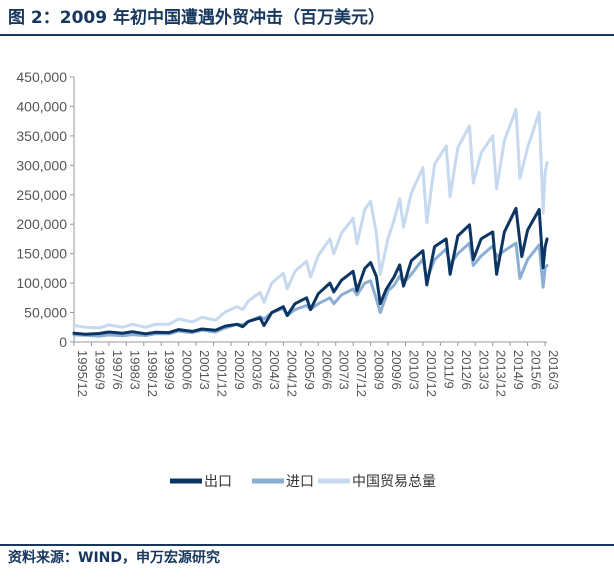 The height and width of the screenshot is (577, 614). What do you see at coordinates (518, 370) in the screenshot?
I see `x-tick-label: 2014/9` at bounding box center [518, 370].